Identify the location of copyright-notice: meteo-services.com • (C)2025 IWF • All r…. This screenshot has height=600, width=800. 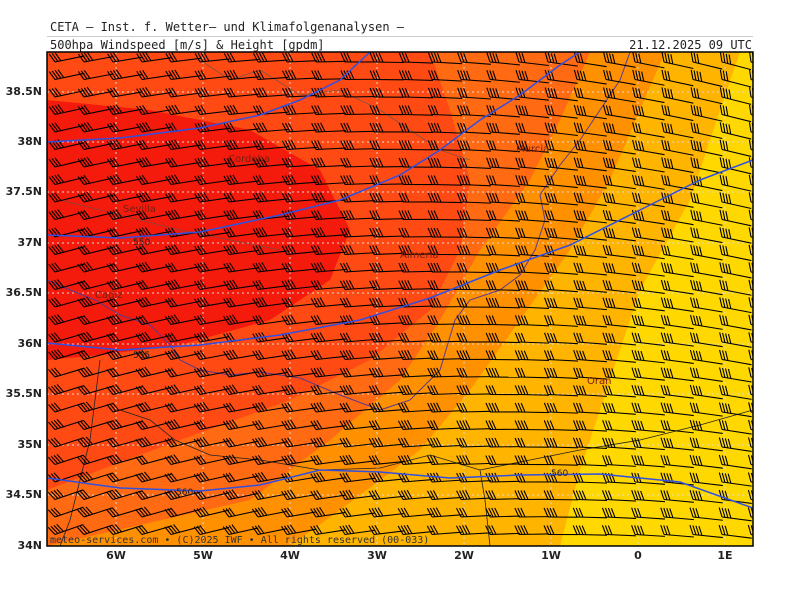
(240, 540).